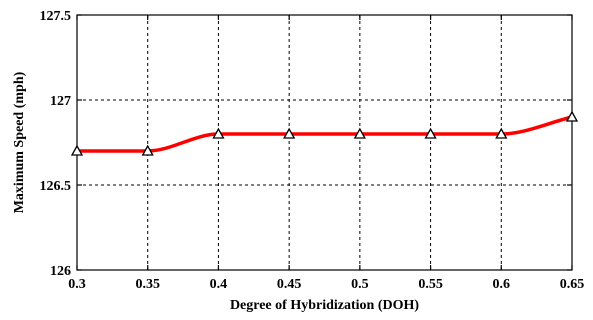  I want to click on y-tick-labels: 126 126.5 127 127.5, so click(56, 144).